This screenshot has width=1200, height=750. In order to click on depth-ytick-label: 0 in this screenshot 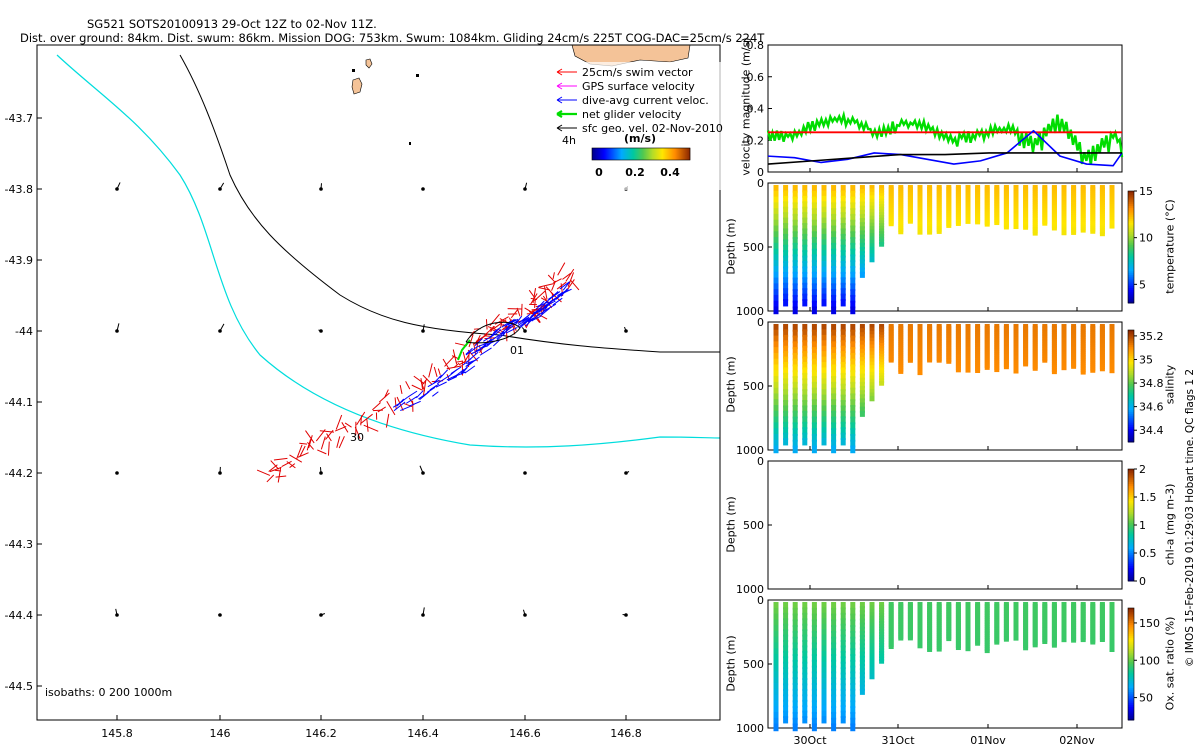, I will do `click(760, 461)`.